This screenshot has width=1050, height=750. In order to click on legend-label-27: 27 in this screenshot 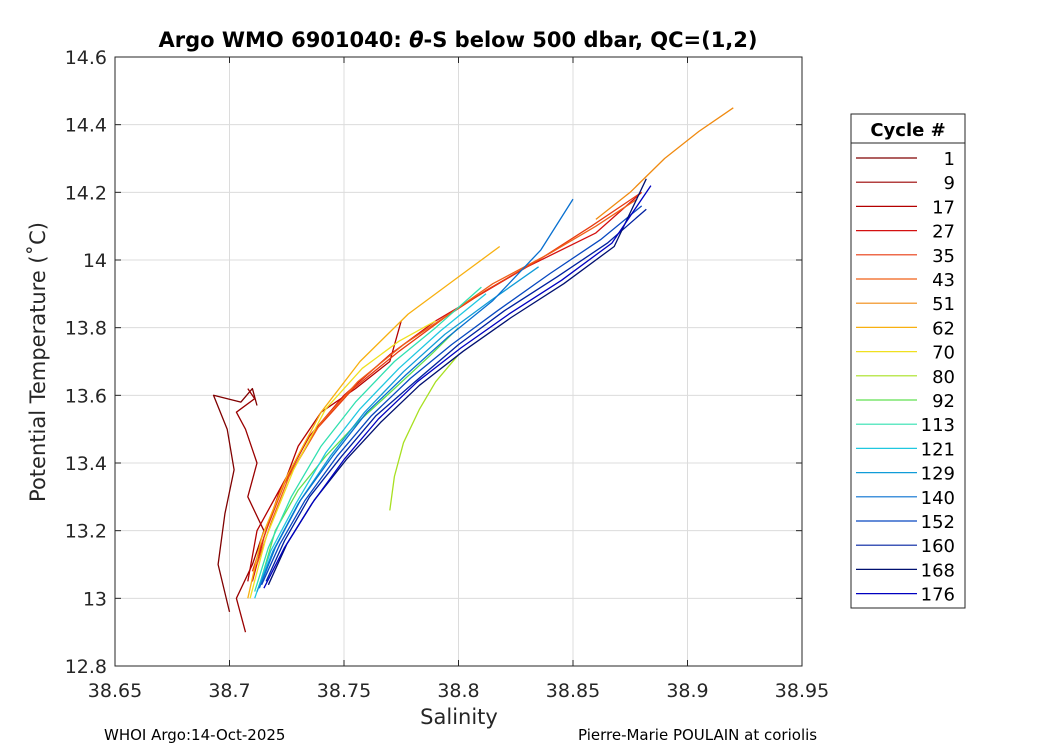, I will do `click(943, 232)`.